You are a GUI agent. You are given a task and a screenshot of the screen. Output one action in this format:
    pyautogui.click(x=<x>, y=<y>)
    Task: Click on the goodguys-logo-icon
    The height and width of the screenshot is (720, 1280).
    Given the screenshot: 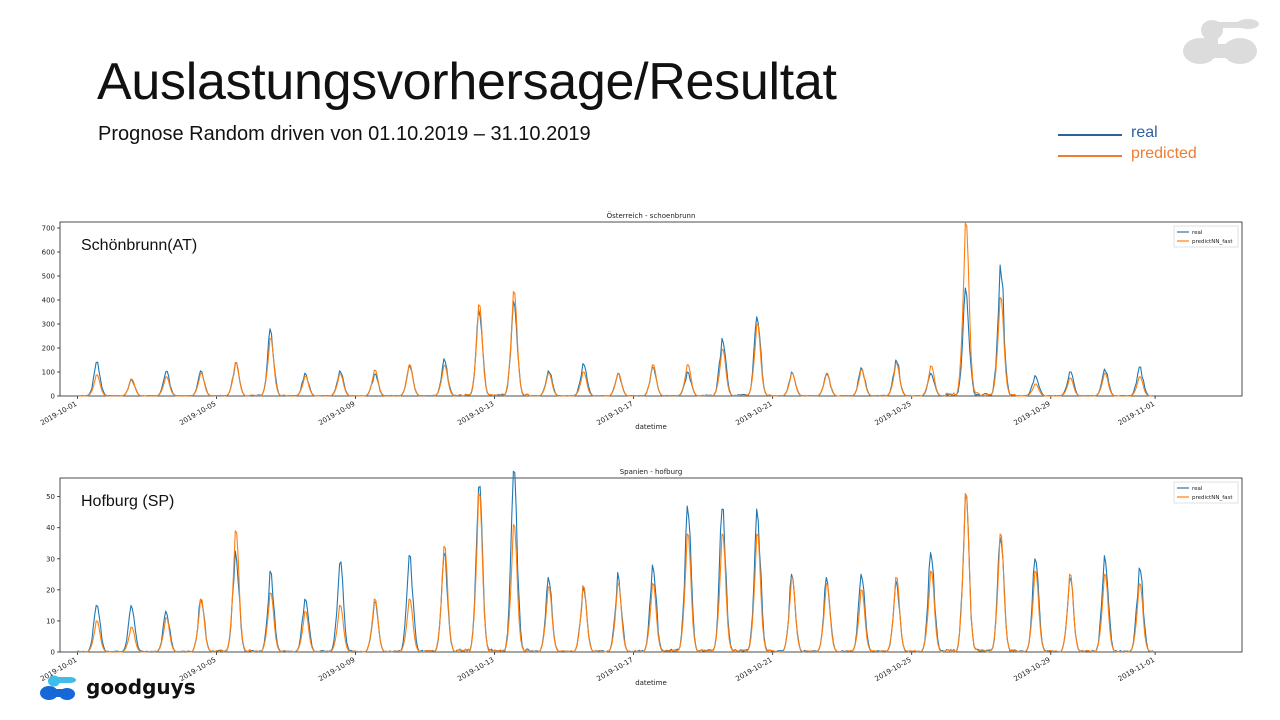 What is the action you would take?
    pyautogui.click(x=58, y=687)
    